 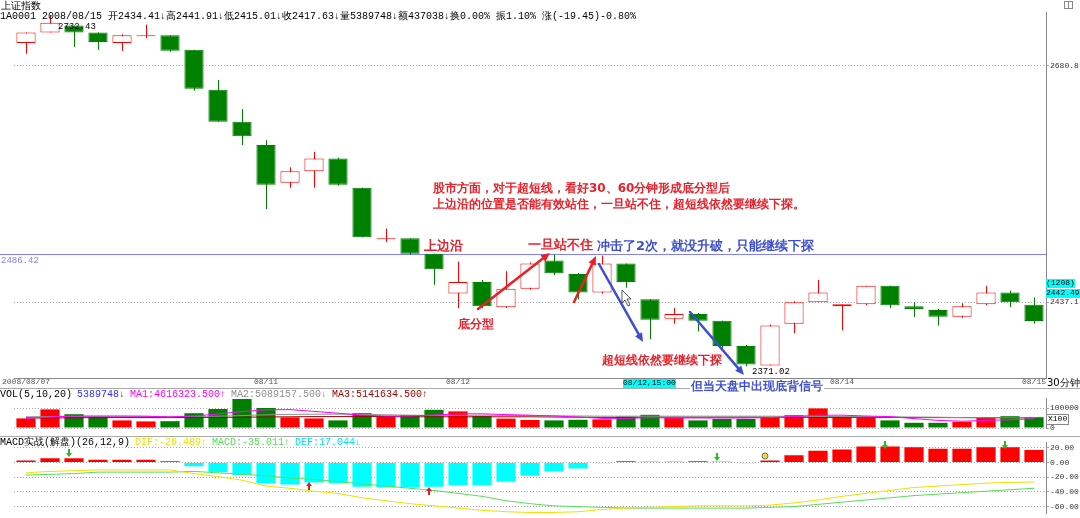 I want to click on y-tick-label: 0.00, so click(x=1060, y=462).